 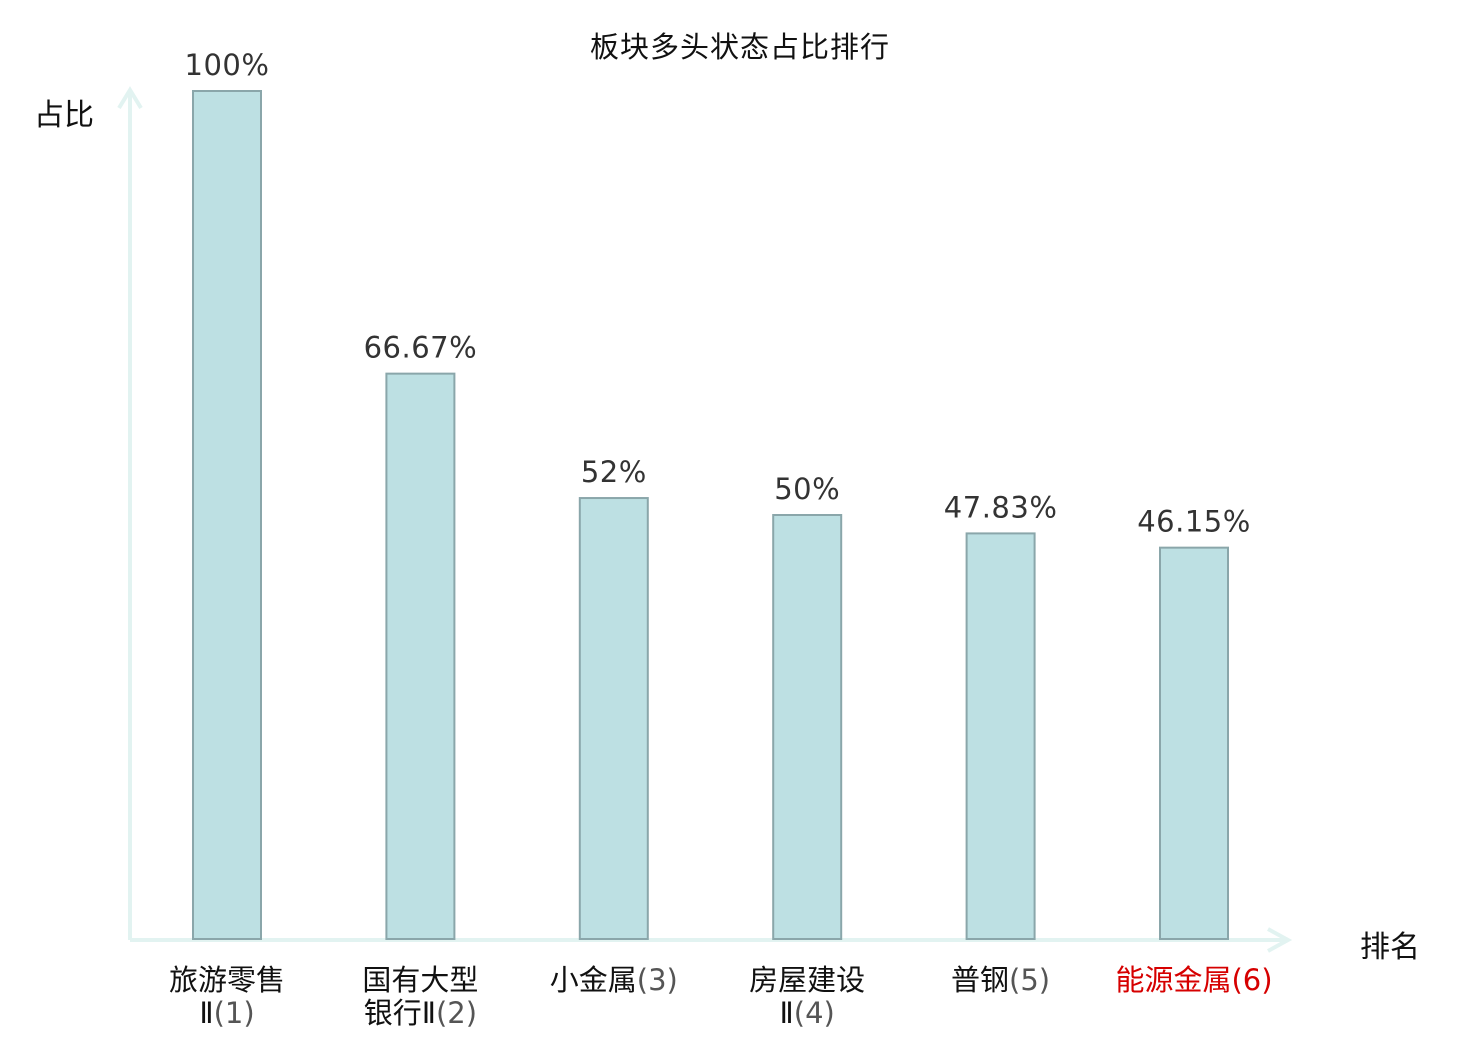 I want to click on category-label-1: 旅游零售 Ⅱ(1), so click(x=227, y=997).